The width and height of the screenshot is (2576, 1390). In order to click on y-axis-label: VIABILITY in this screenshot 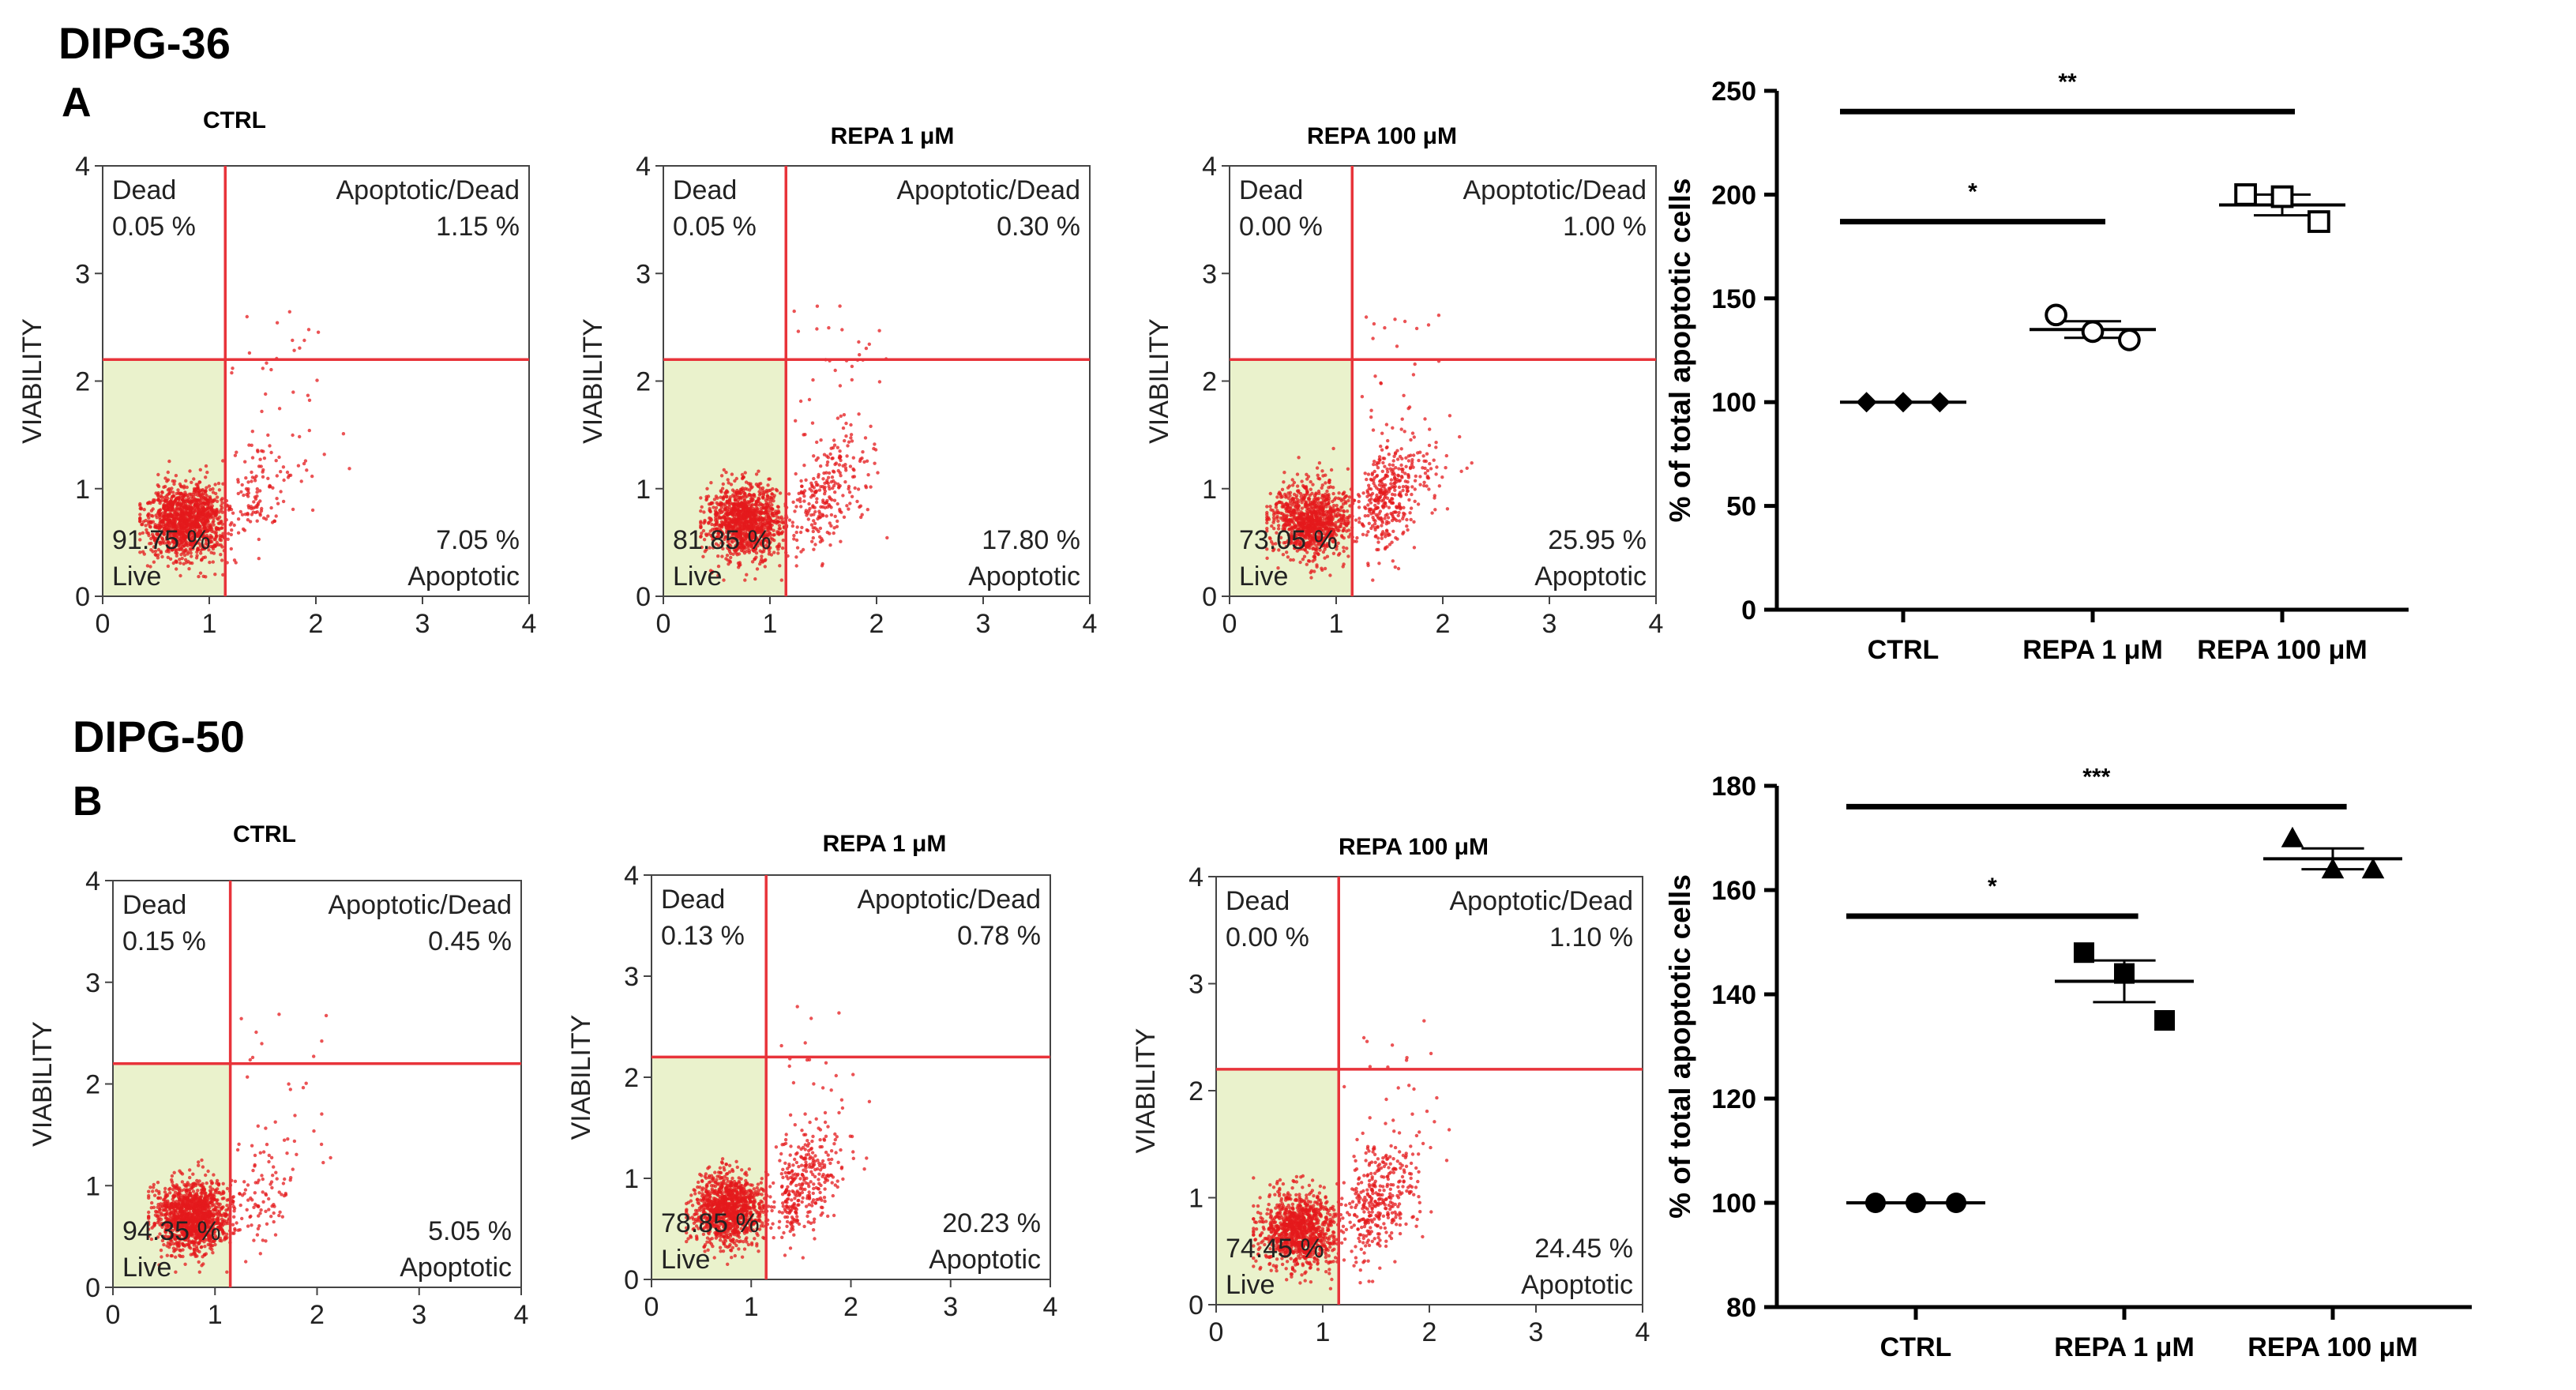, I will do `click(1159, 381)`.